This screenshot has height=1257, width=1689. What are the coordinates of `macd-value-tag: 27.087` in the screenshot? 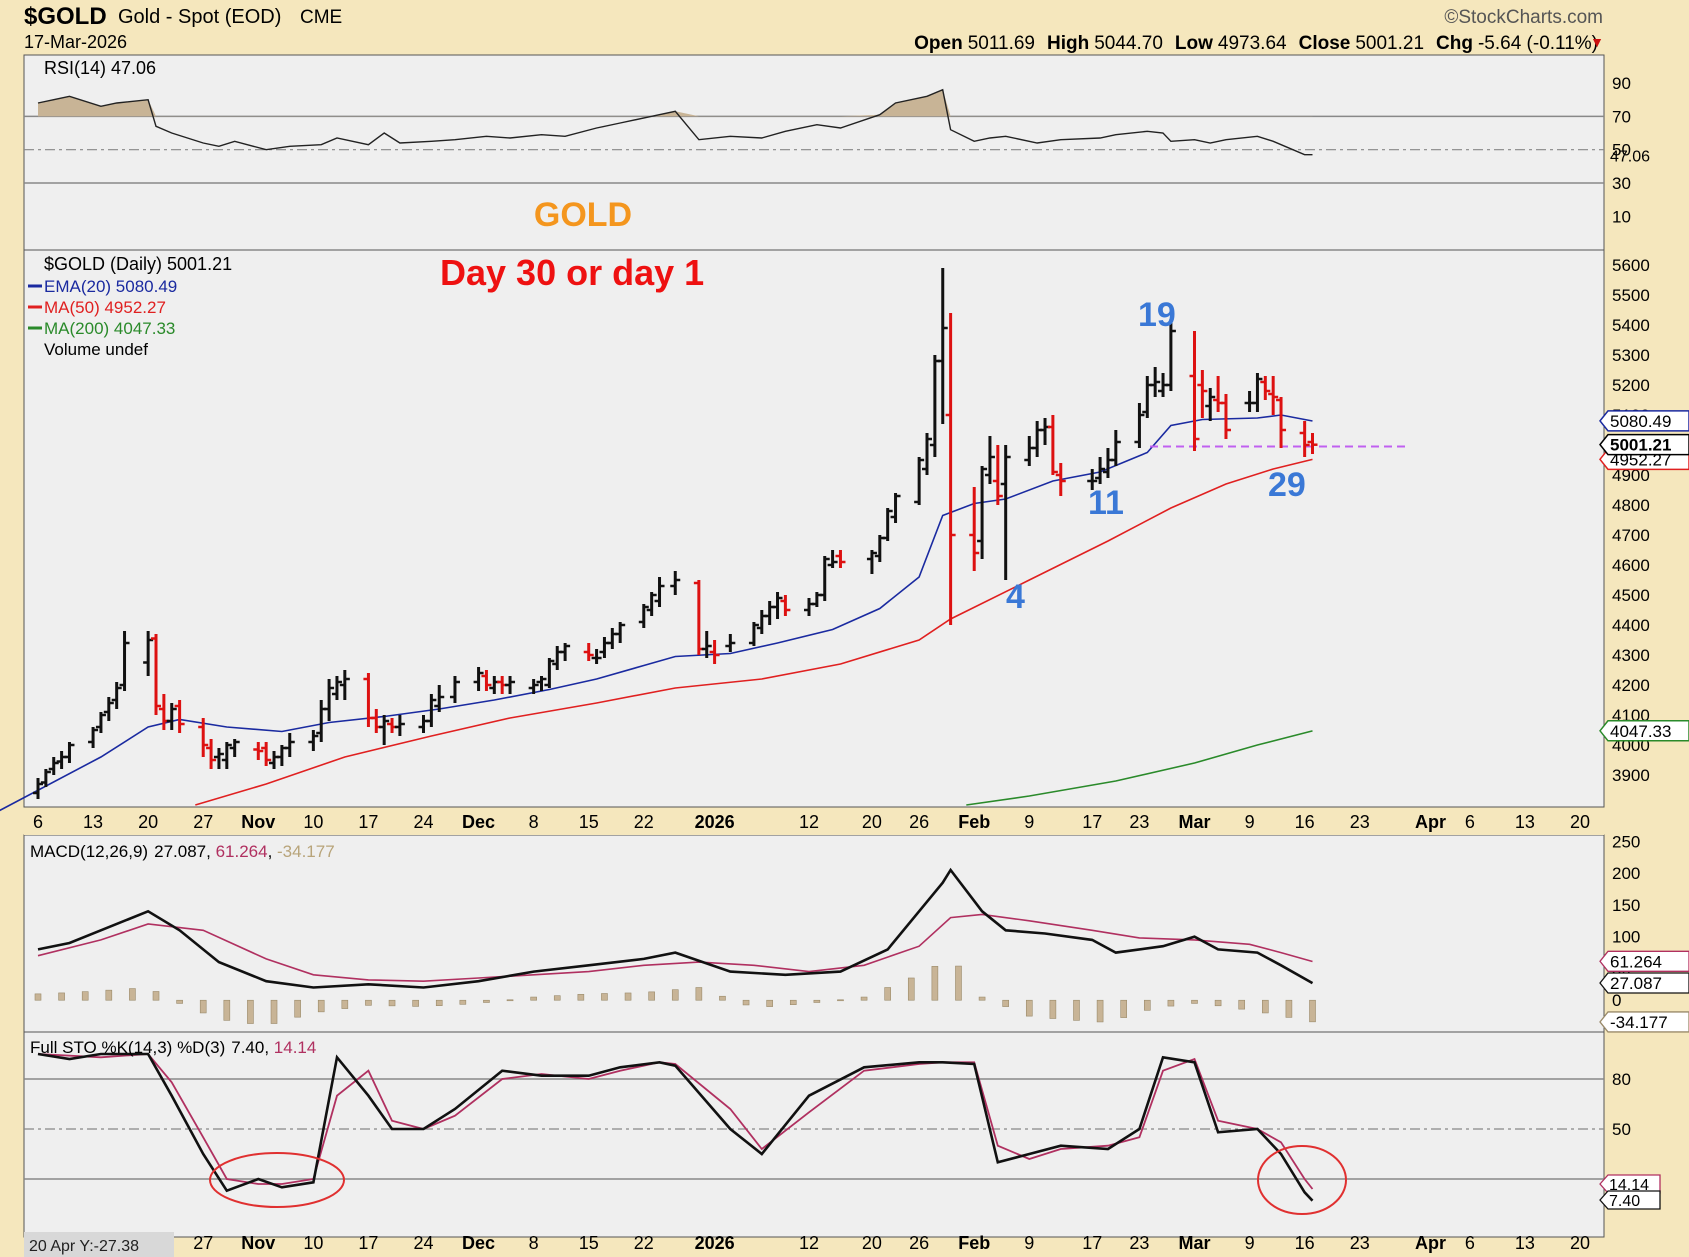 It's located at (1636, 983).